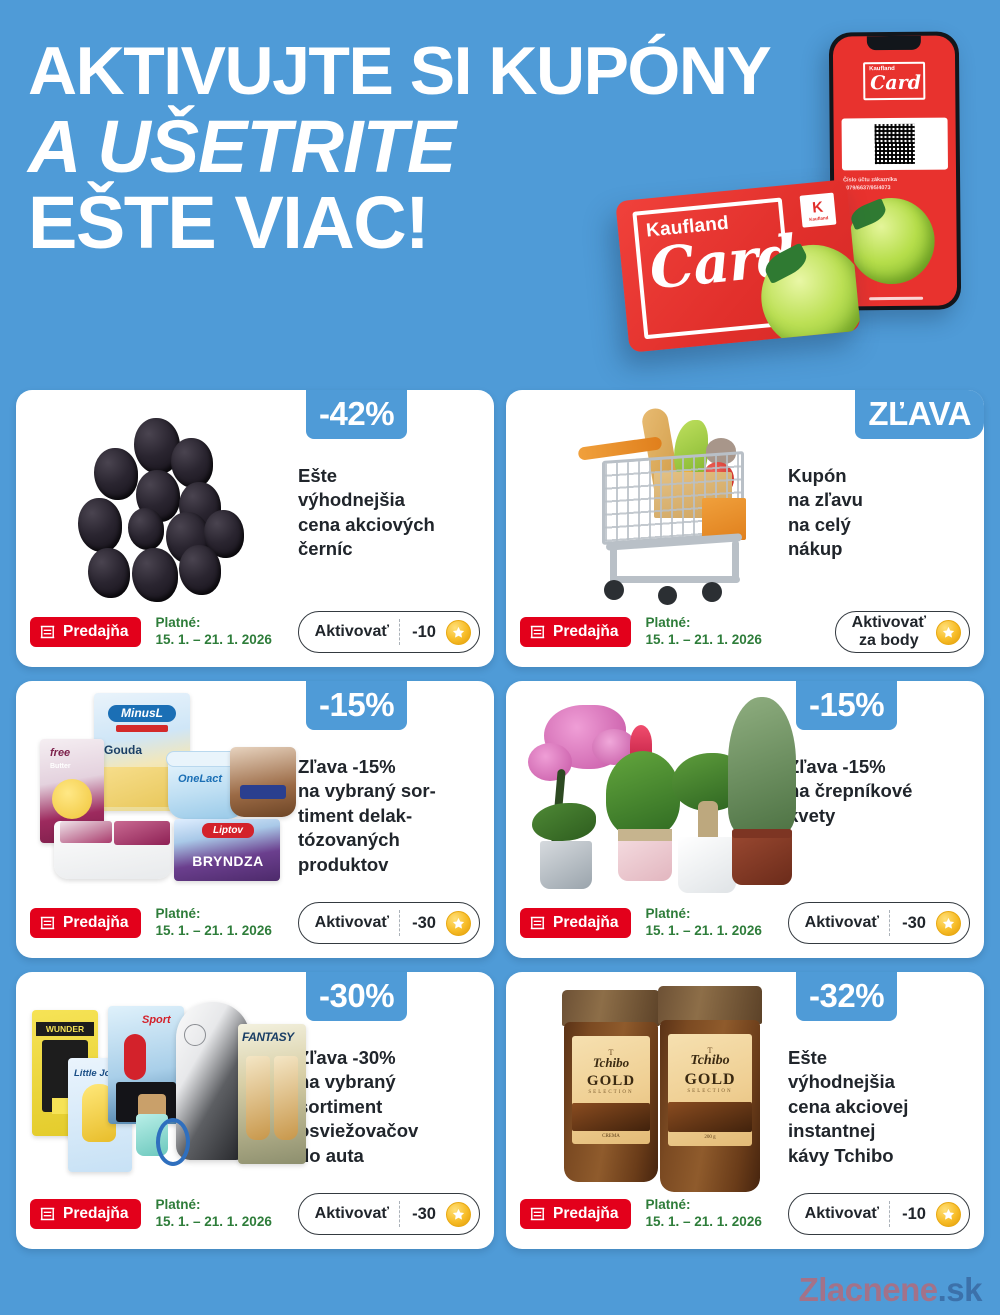 Image resolution: width=1000 pixels, height=1315 pixels. I want to click on blackberries-image, so click(156, 498).